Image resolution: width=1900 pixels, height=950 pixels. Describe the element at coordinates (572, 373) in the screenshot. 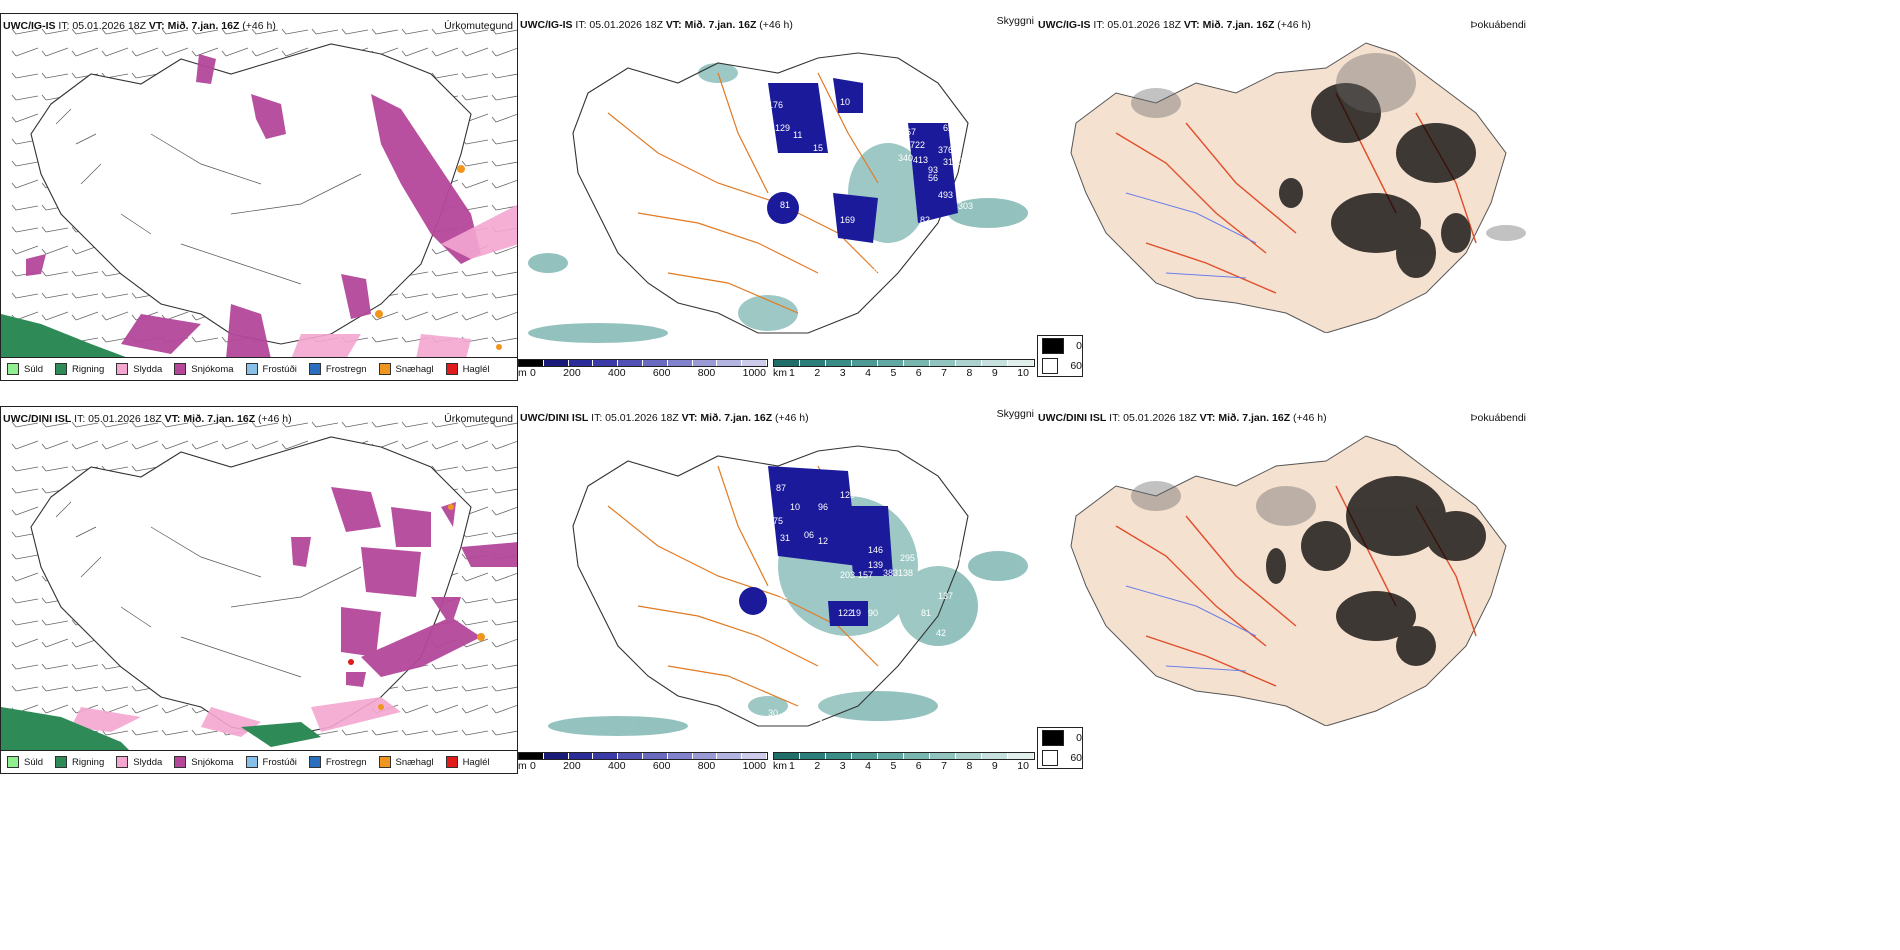

I see `colorbar-tick: 200` at that location.